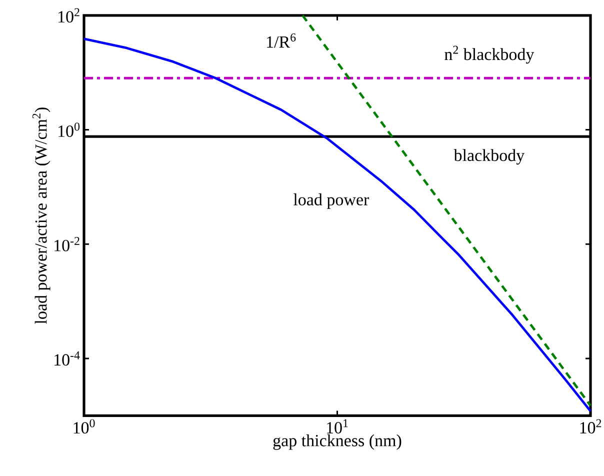 This screenshot has width=604, height=476. I want to click on series-label: load power, so click(332, 201).